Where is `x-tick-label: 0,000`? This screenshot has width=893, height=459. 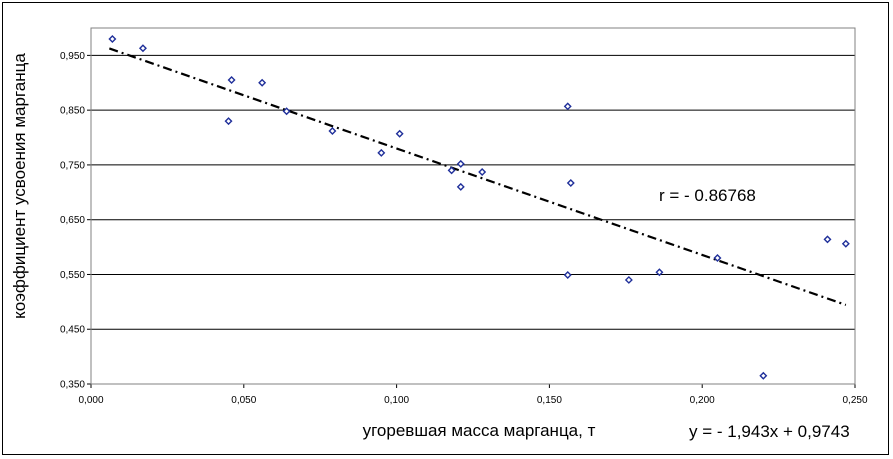
x-tick-label: 0,000 is located at coordinates (90, 400).